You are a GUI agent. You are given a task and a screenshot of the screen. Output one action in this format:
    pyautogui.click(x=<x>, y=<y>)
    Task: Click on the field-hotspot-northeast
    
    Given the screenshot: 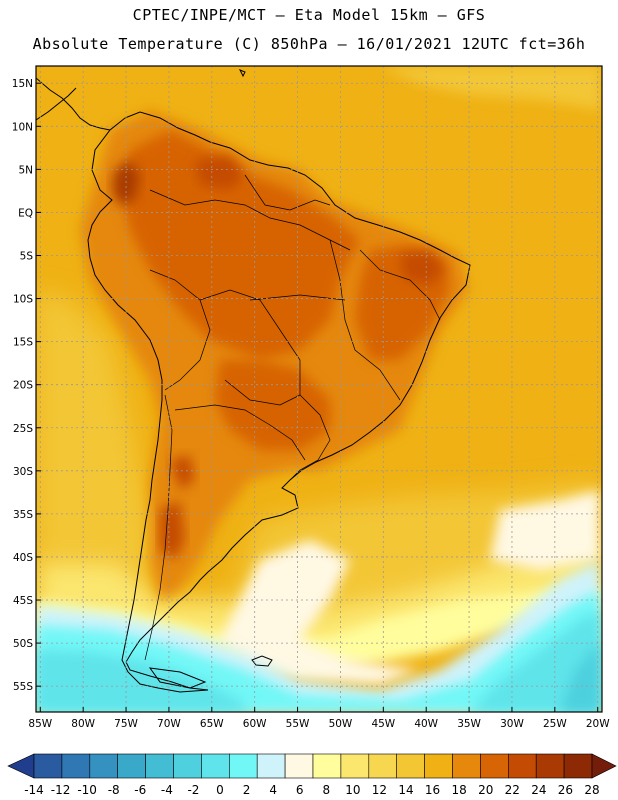 What is the action you would take?
    pyautogui.click(x=422, y=267)
    